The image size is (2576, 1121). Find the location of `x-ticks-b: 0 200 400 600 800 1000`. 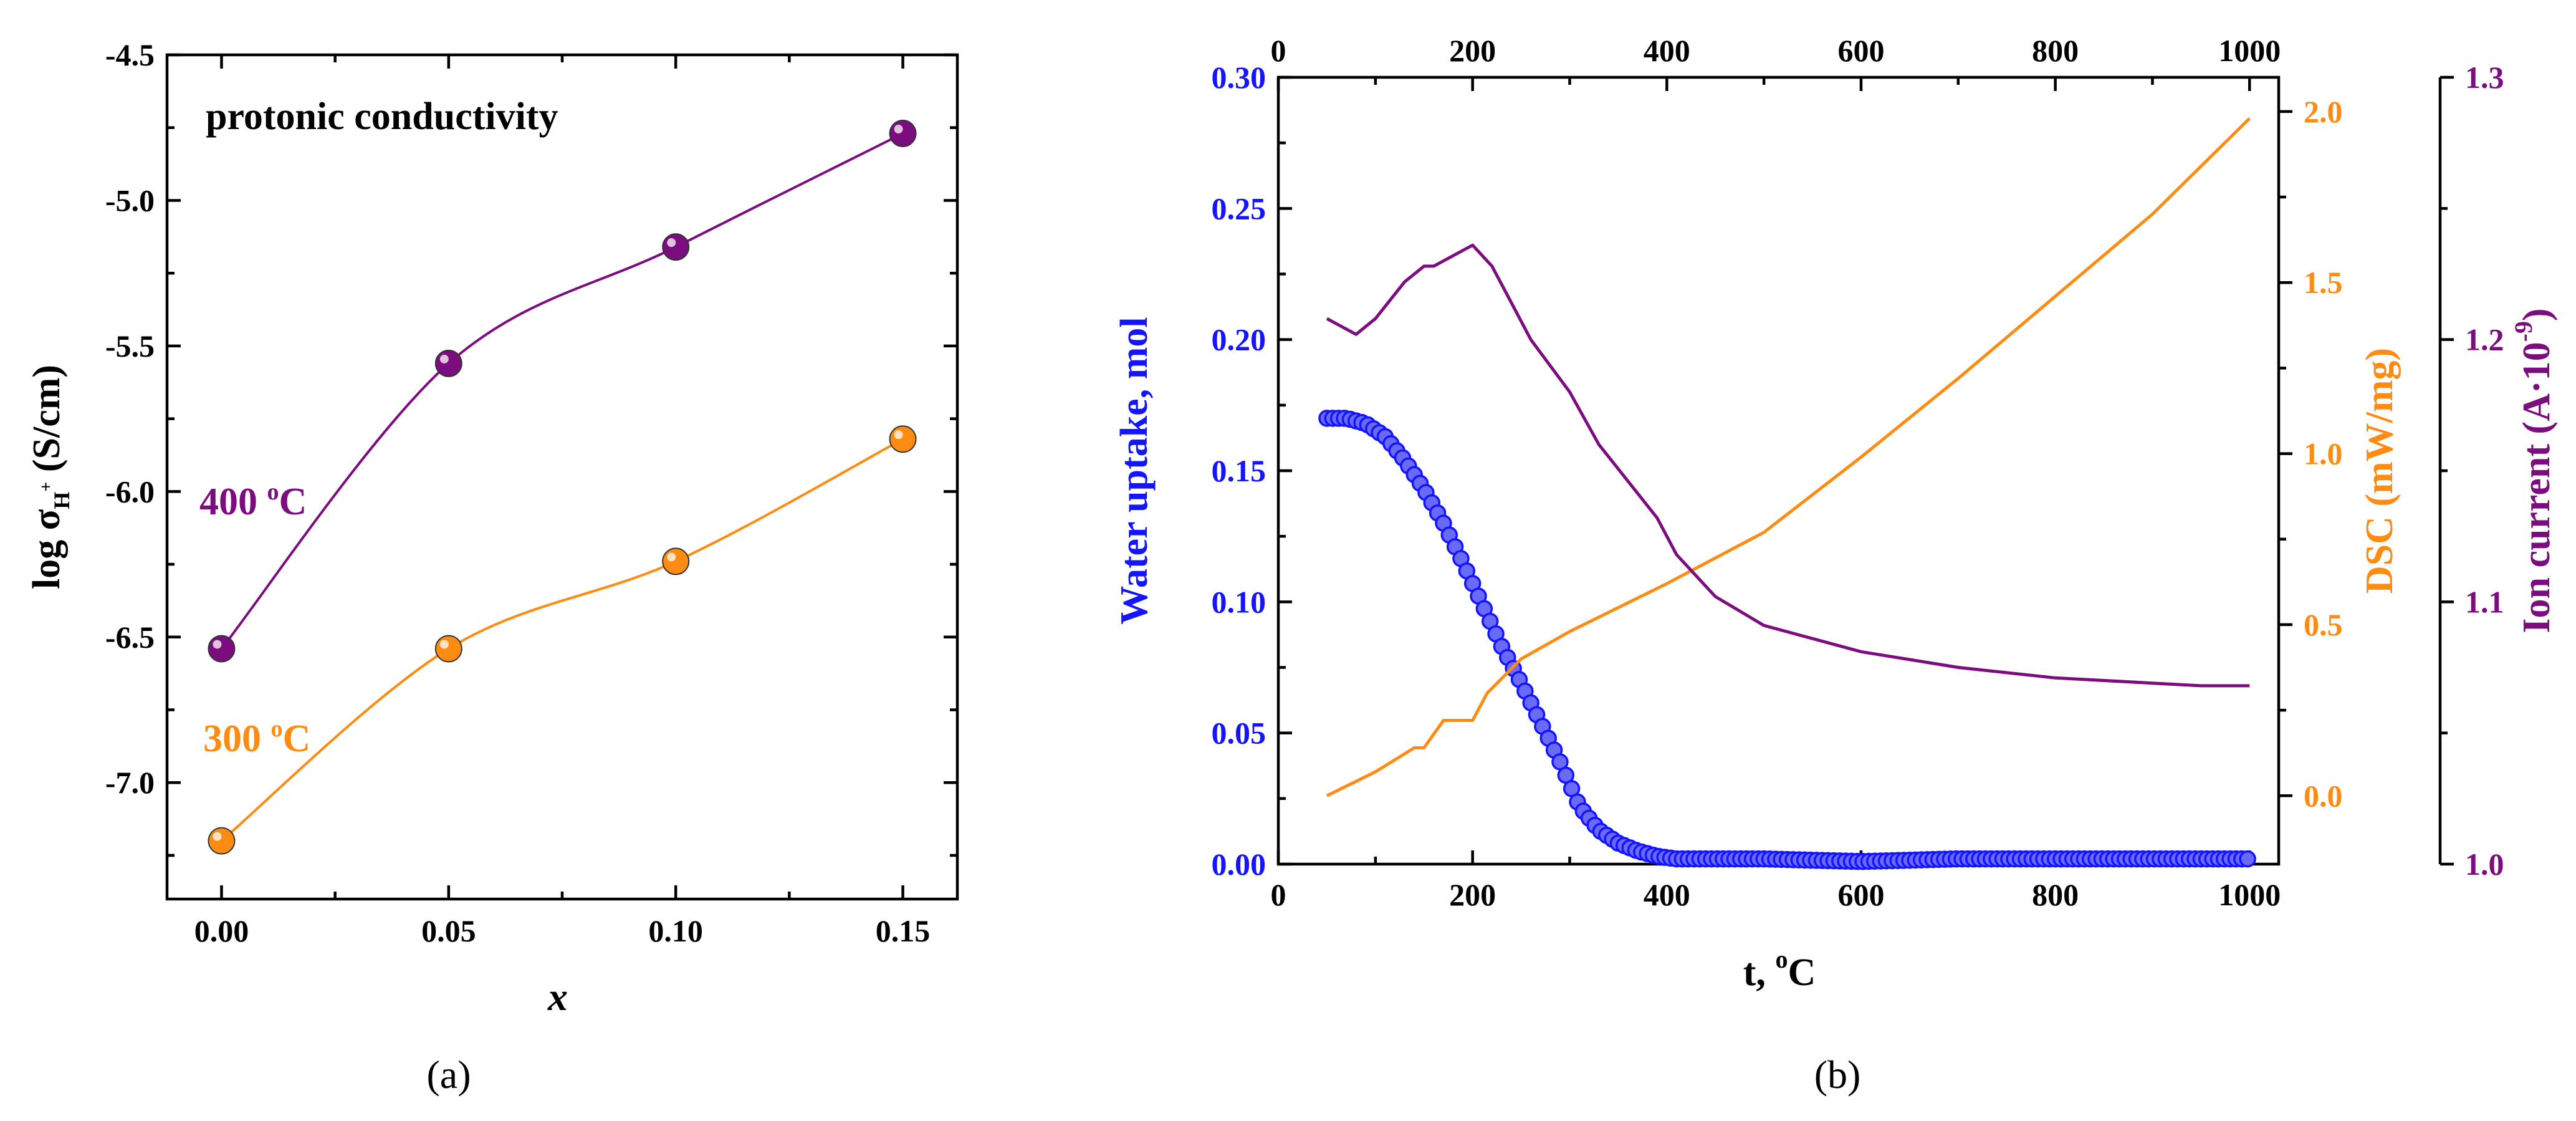

x-ticks-b: 0 200 400 600 800 1000 is located at coordinates (1776, 881).